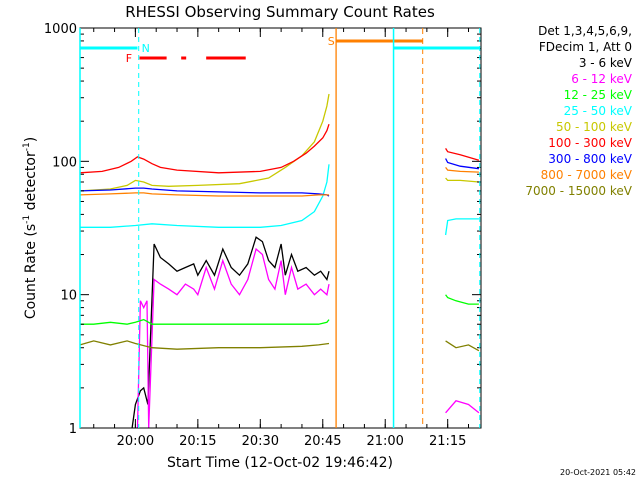  I want to click on x-tick-label: 21:15, so click(447, 441).